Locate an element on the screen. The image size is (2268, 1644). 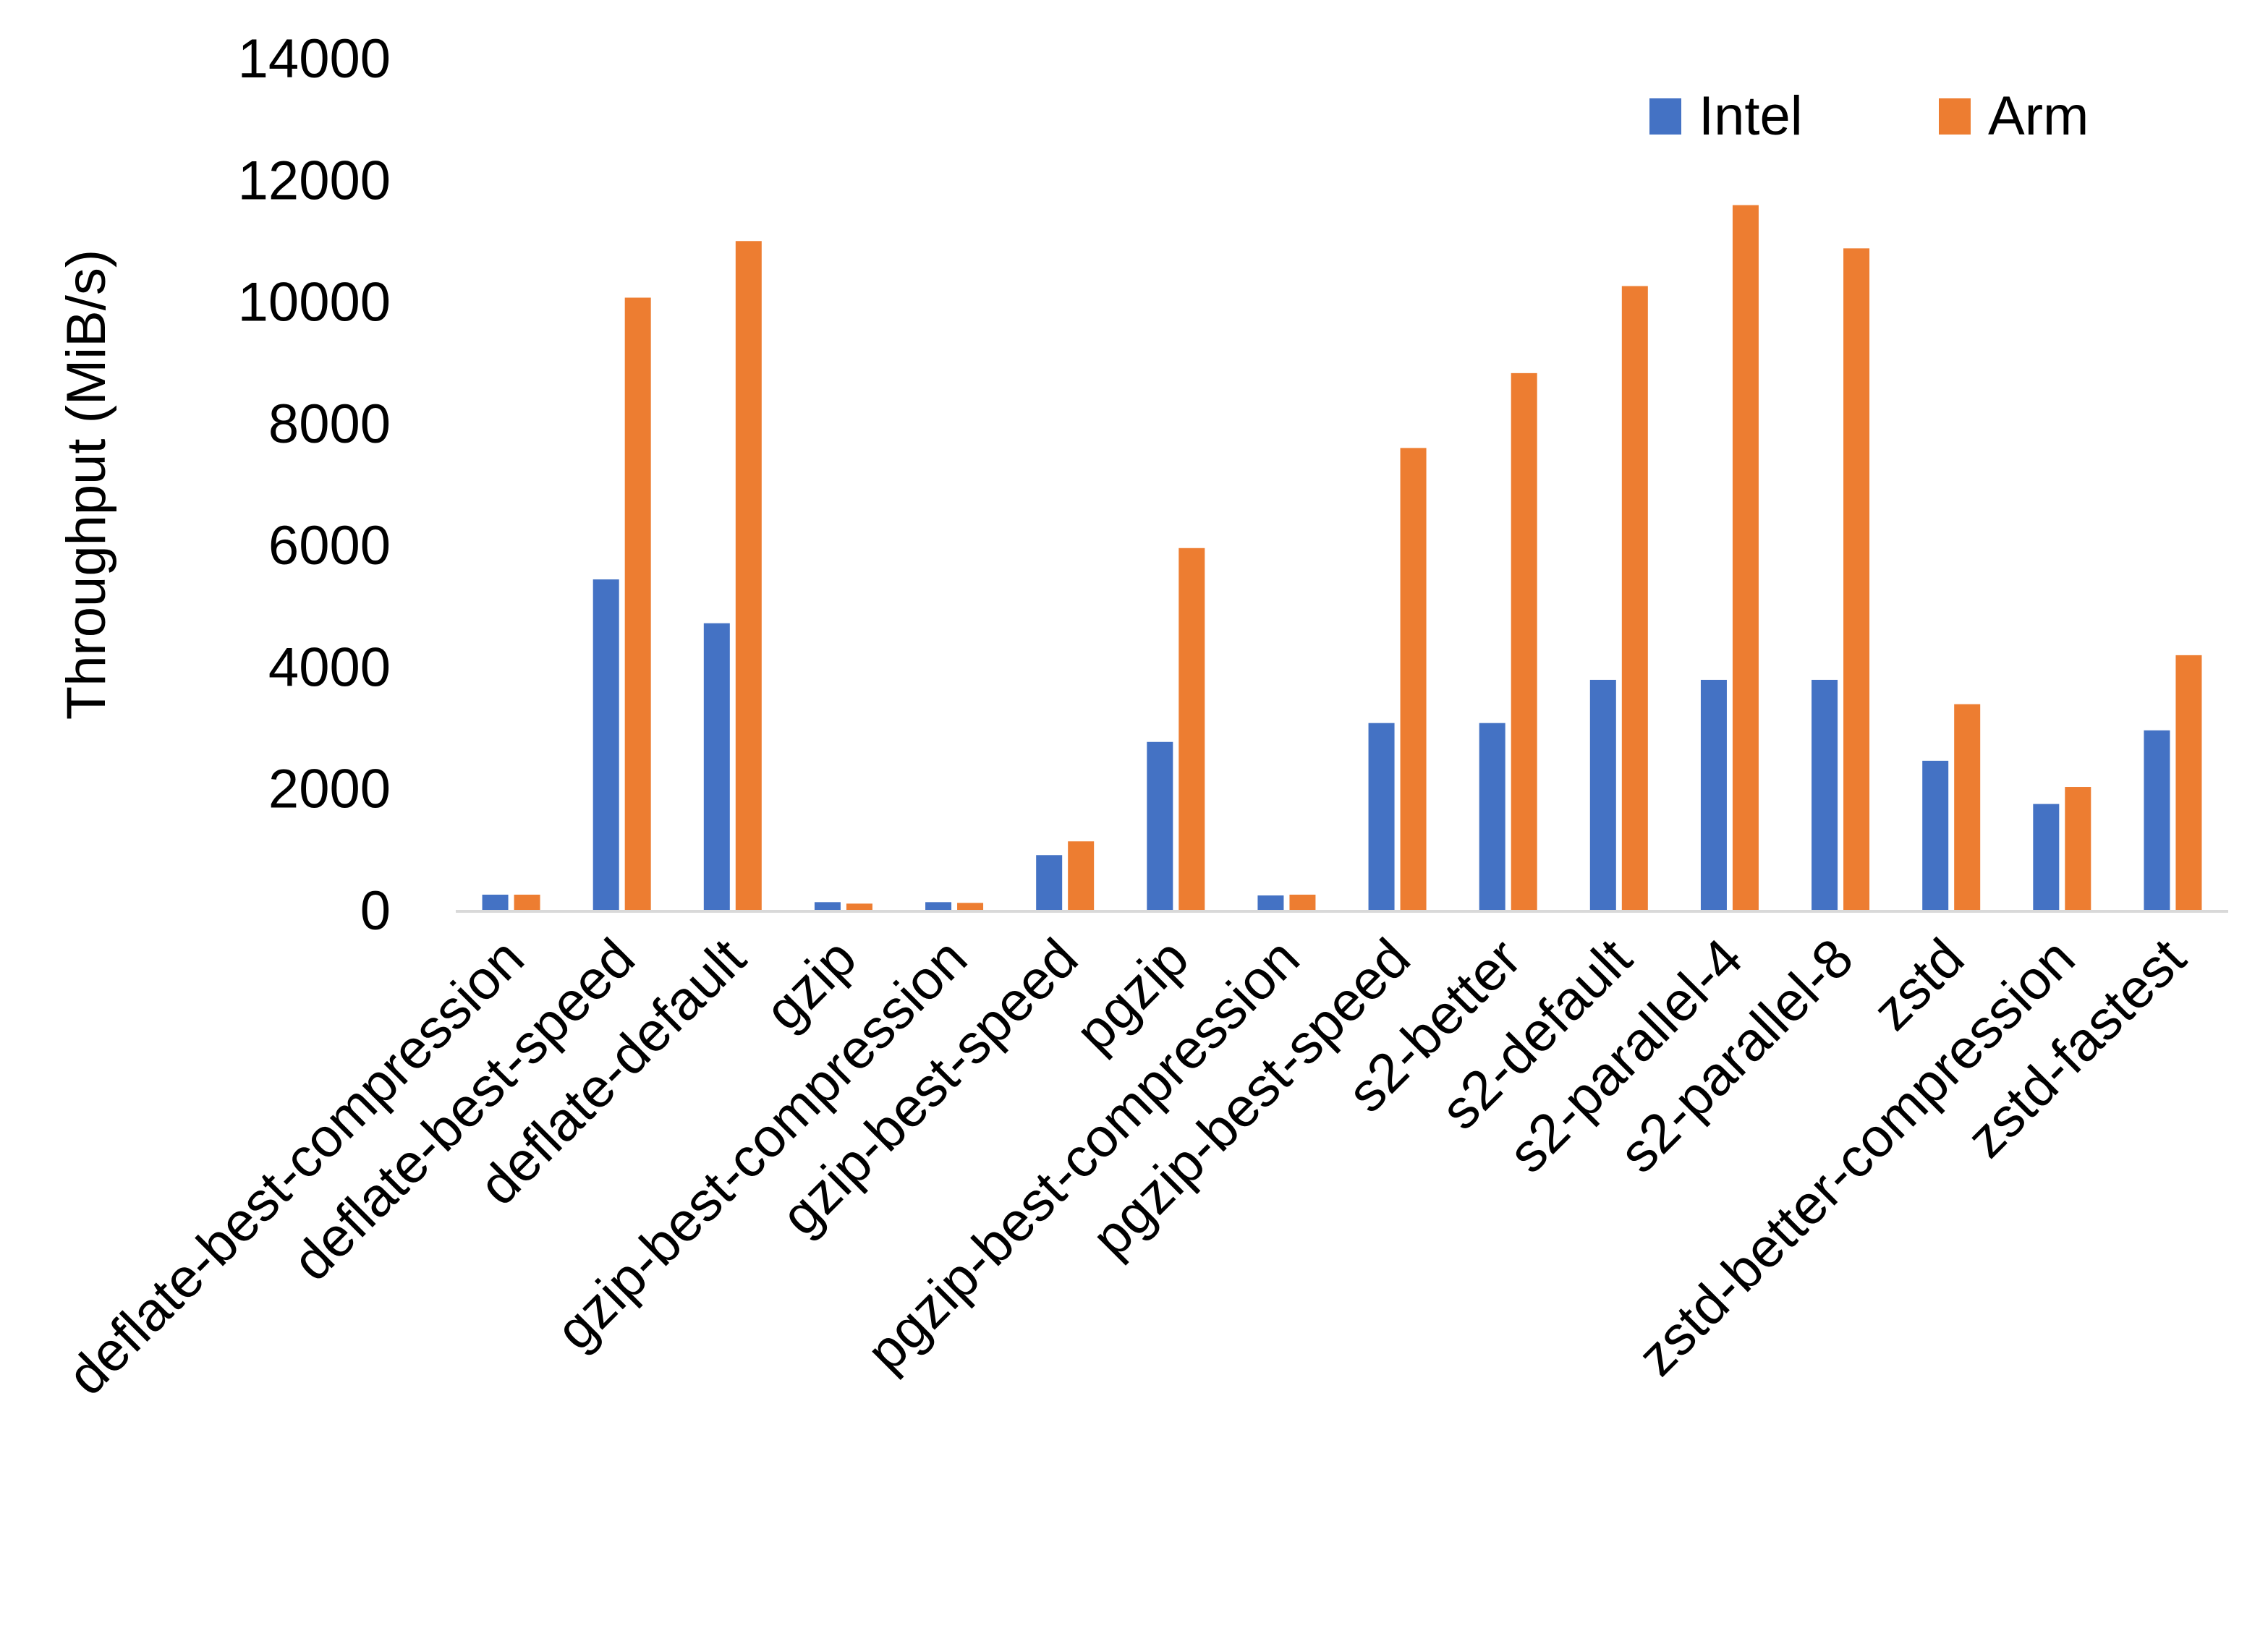
bar-intel-s2-better is located at coordinates (1492, 816).